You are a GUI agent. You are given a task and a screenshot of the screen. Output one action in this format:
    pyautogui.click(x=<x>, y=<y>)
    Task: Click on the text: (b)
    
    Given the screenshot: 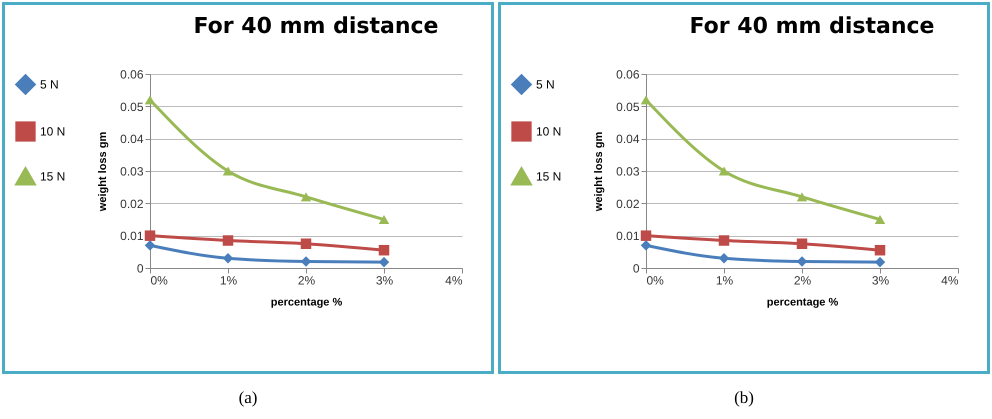 What is the action you would take?
    pyautogui.click(x=744, y=398)
    